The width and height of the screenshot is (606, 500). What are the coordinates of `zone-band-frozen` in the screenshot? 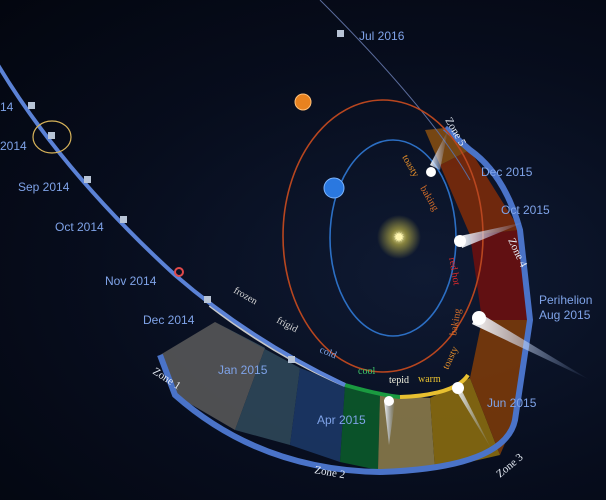 It's located at (212, 376).